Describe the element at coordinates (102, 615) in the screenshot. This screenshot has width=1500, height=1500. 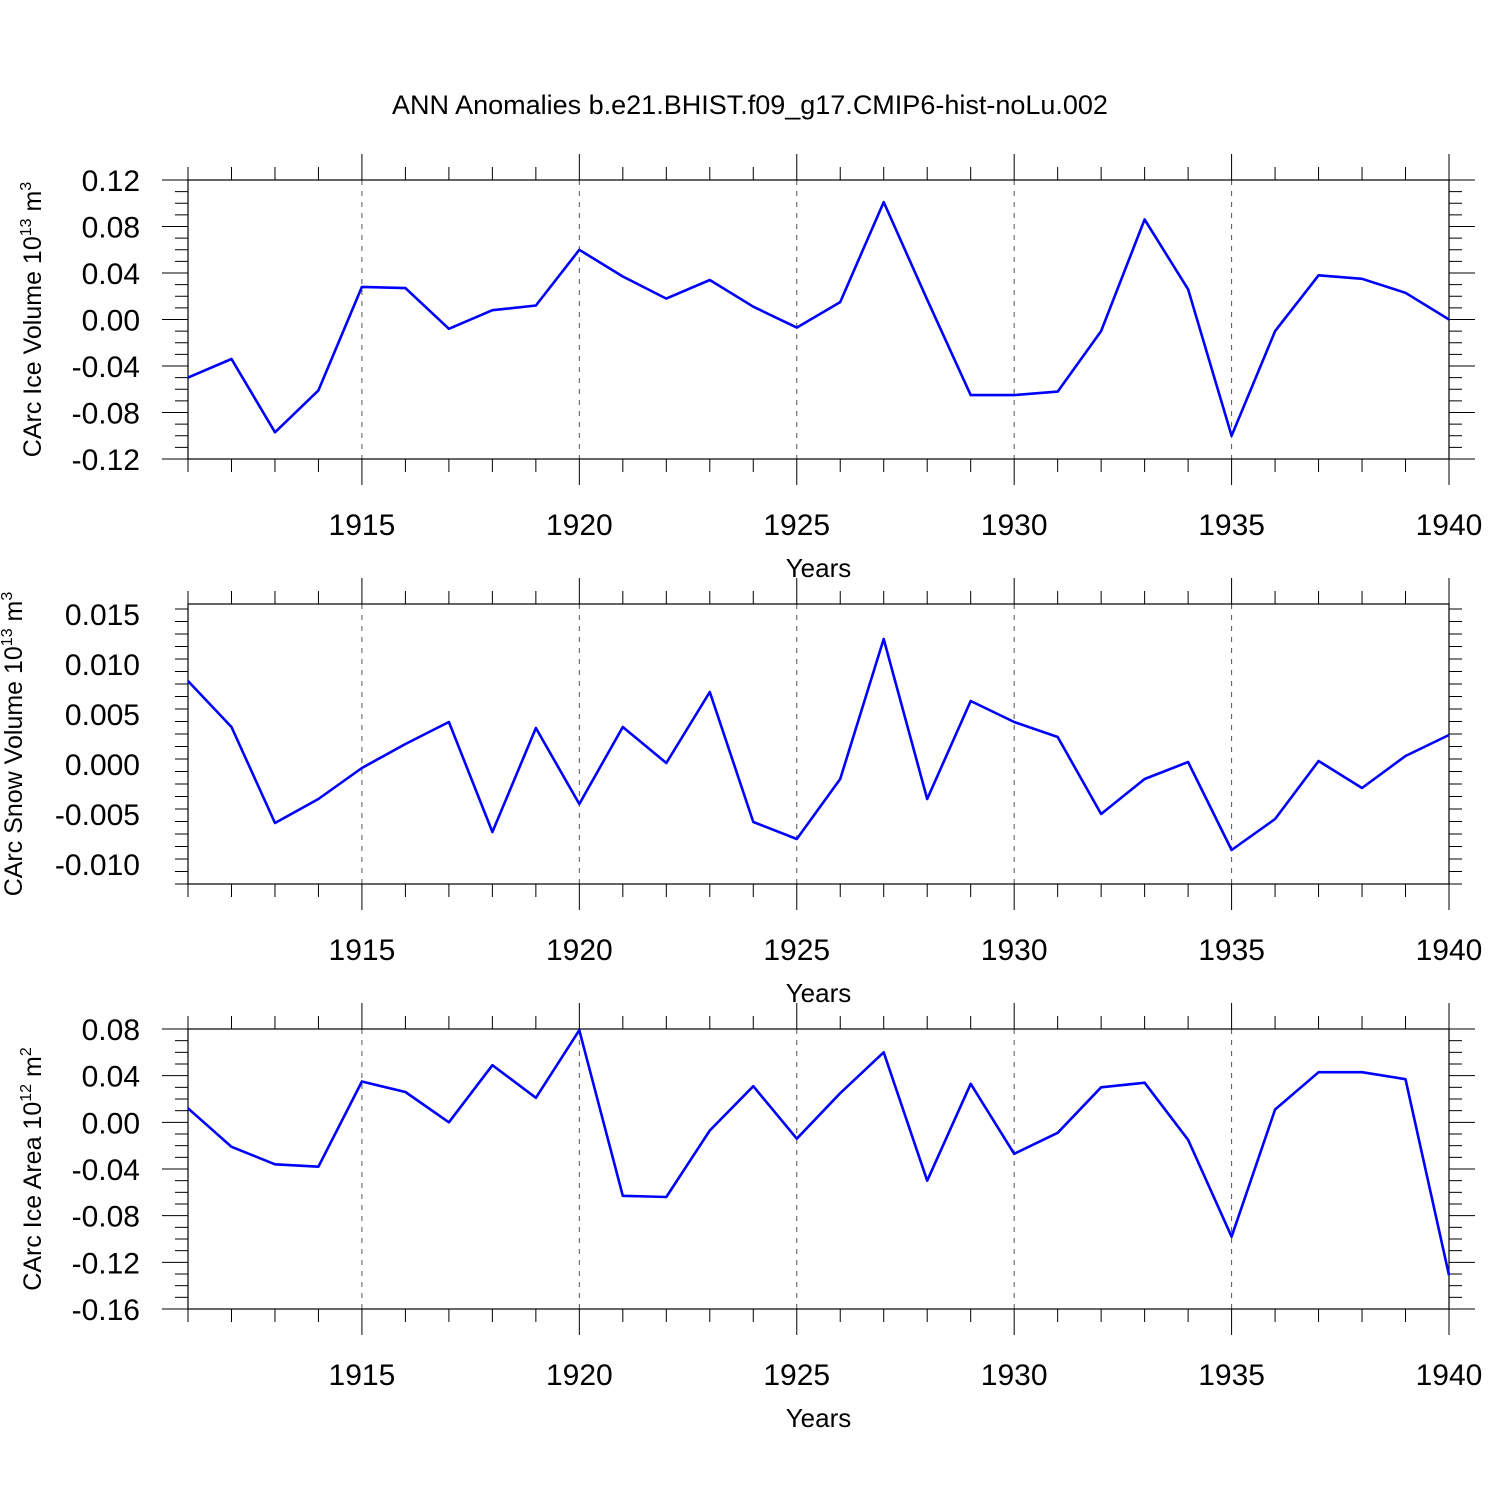
I see `y-tick-label: 0.015` at that location.